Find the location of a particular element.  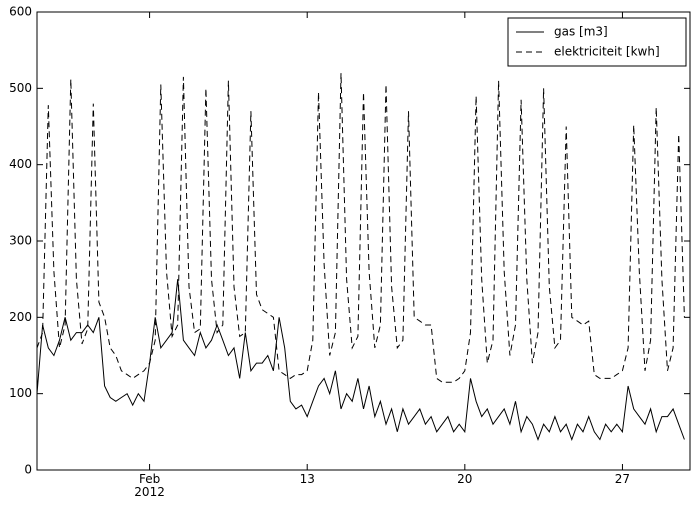

y-tick-label: 500 is located at coordinates (20, 88).